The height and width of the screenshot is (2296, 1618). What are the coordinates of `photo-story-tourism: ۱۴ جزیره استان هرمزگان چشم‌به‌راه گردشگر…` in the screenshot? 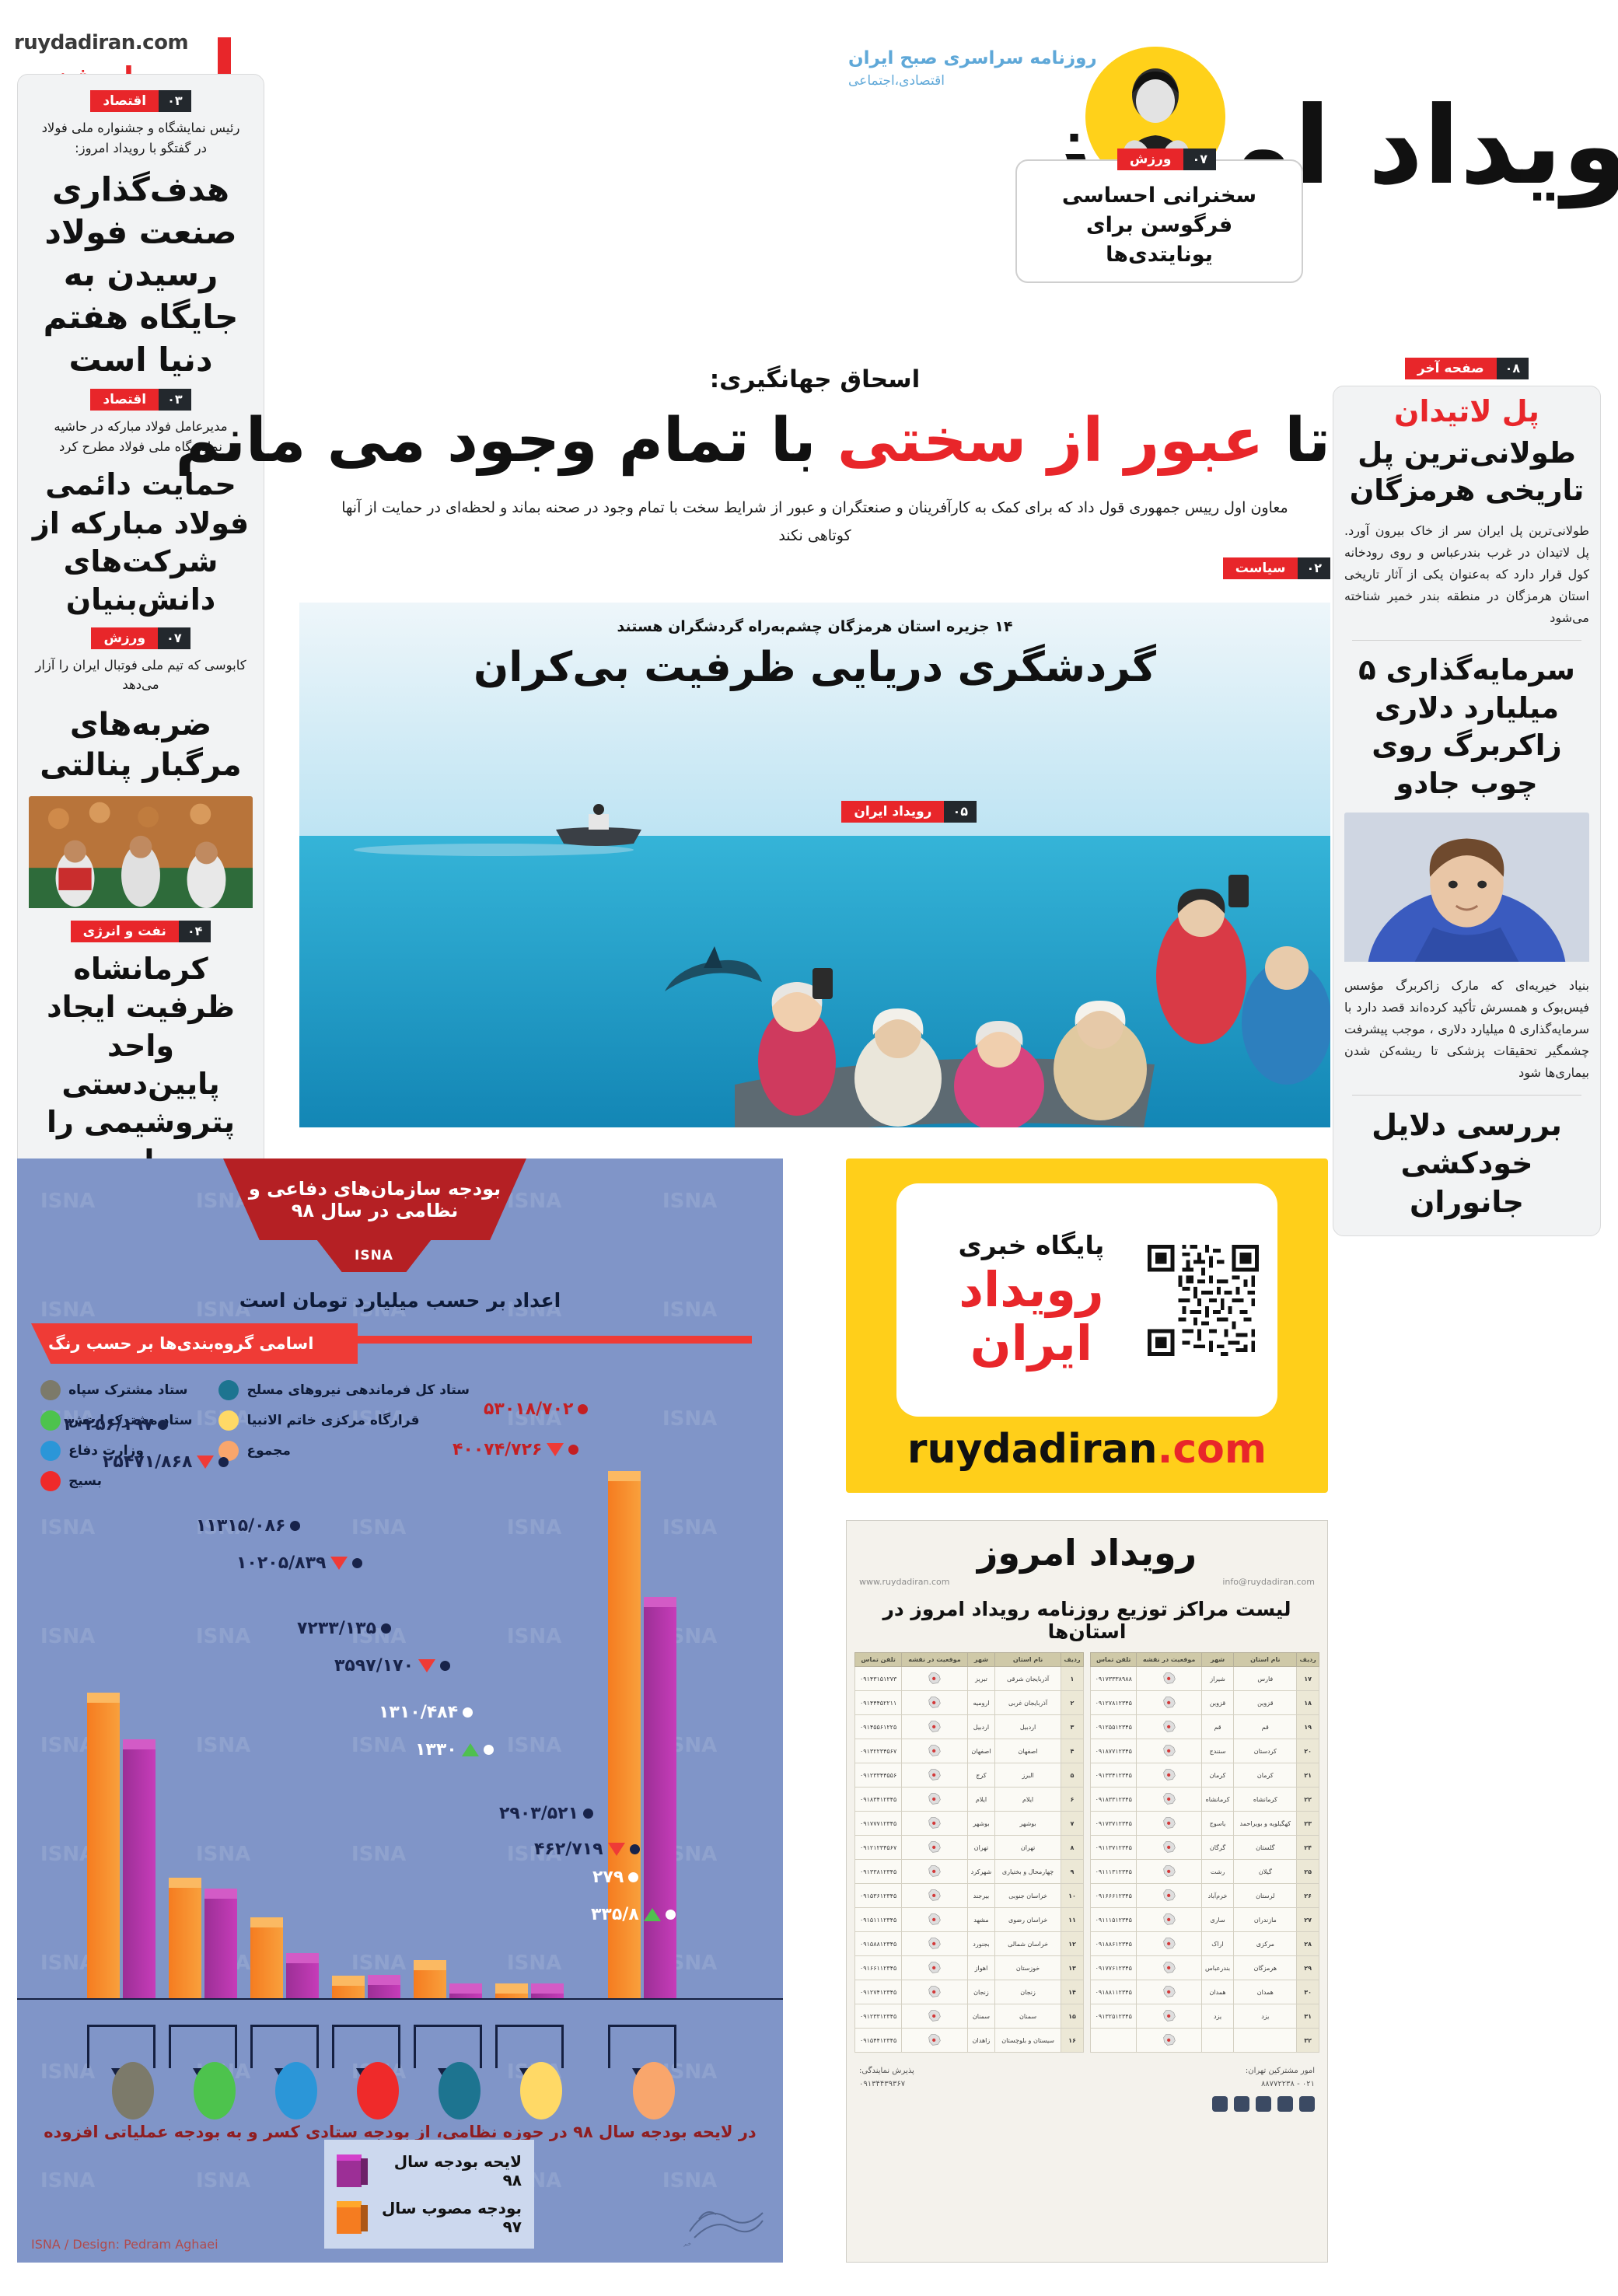 It's located at (814, 865).